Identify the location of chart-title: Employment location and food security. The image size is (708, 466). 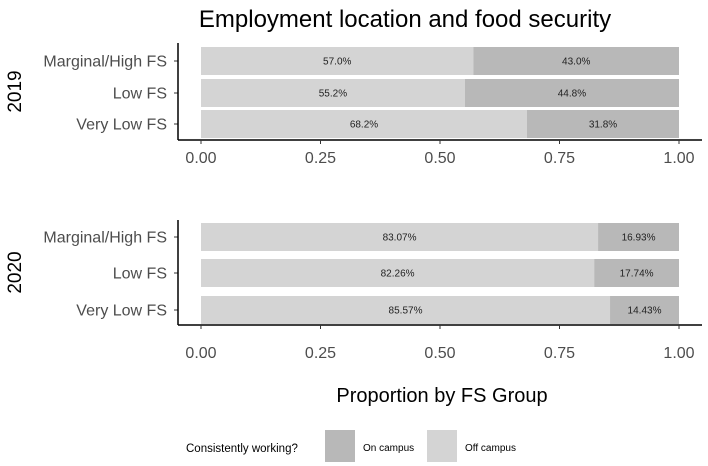
(405, 19).